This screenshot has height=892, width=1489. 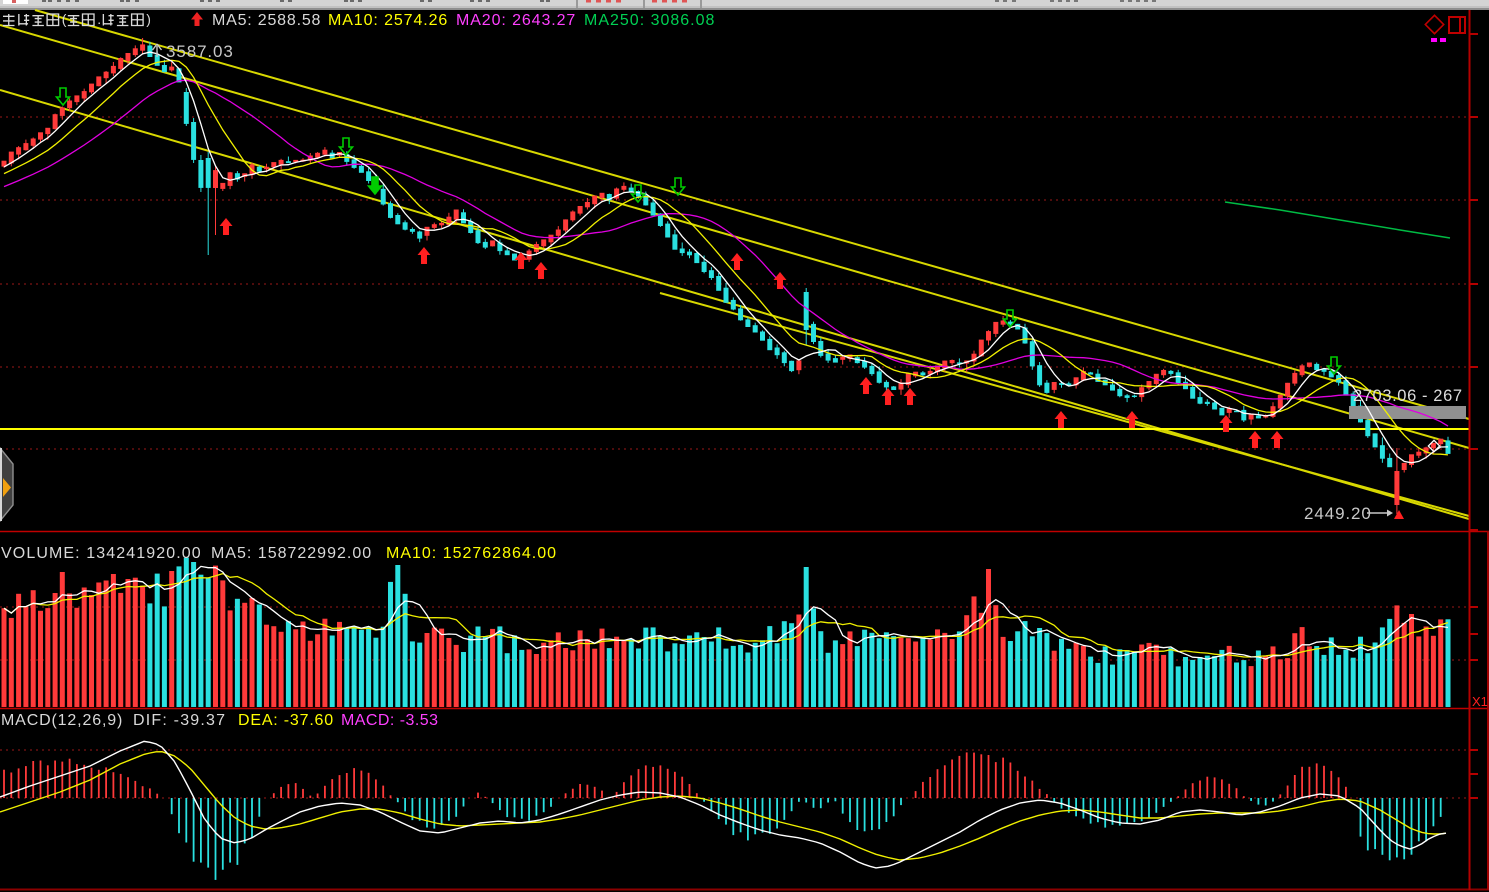 What do you see at coordinates (1408, 396) in the screenshot?
I see `svg-text: 2703.06 - 267` at bounding box center [1408, 396].